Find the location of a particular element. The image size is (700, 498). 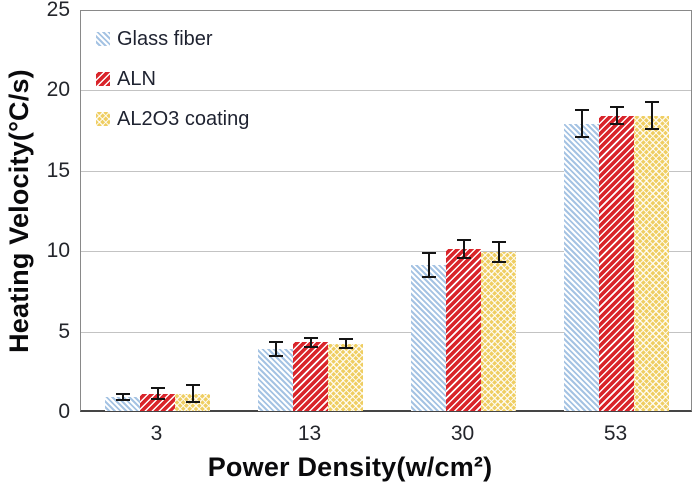

y-tick-label: 20 is located at coordinates (58, 90).